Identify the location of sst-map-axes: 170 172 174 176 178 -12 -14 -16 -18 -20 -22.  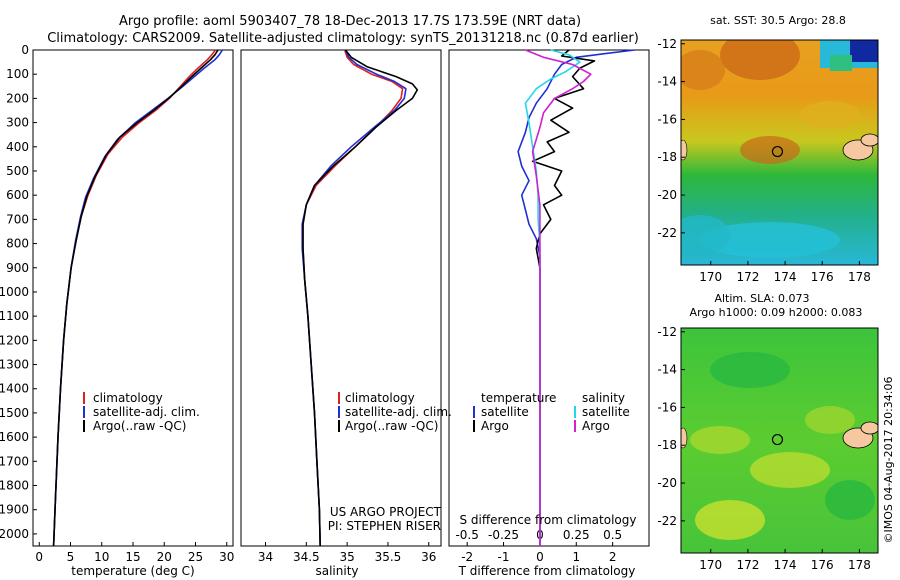
(763, 160).